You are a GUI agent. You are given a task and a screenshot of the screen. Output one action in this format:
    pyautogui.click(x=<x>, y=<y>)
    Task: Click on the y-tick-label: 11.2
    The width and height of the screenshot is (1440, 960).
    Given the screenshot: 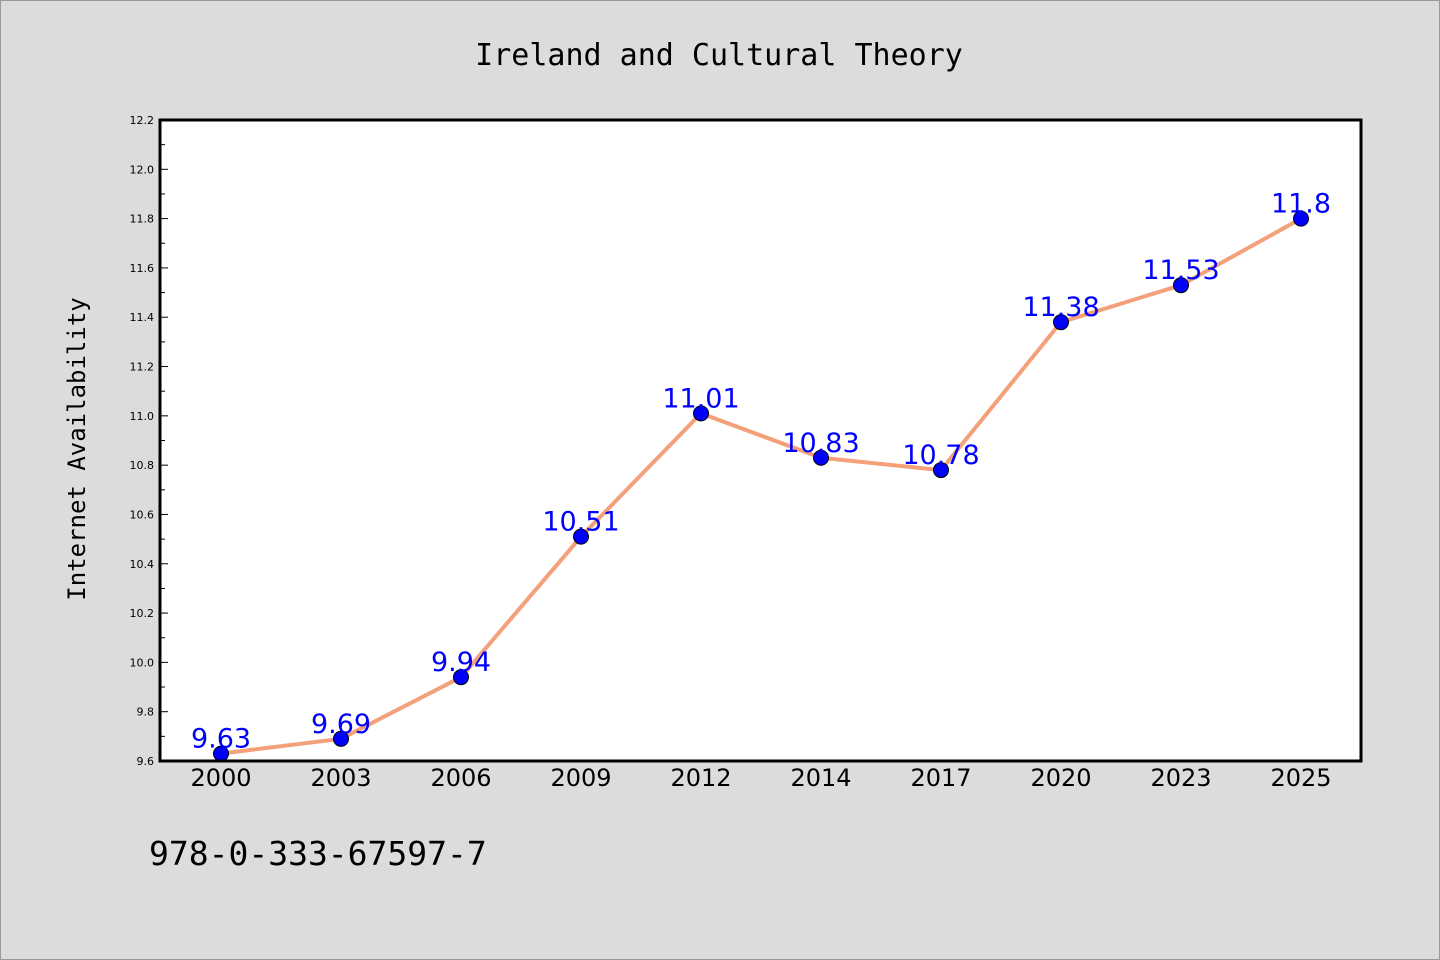 What is the action you would take?
    pyautogui.click(x=142, y=367)
    